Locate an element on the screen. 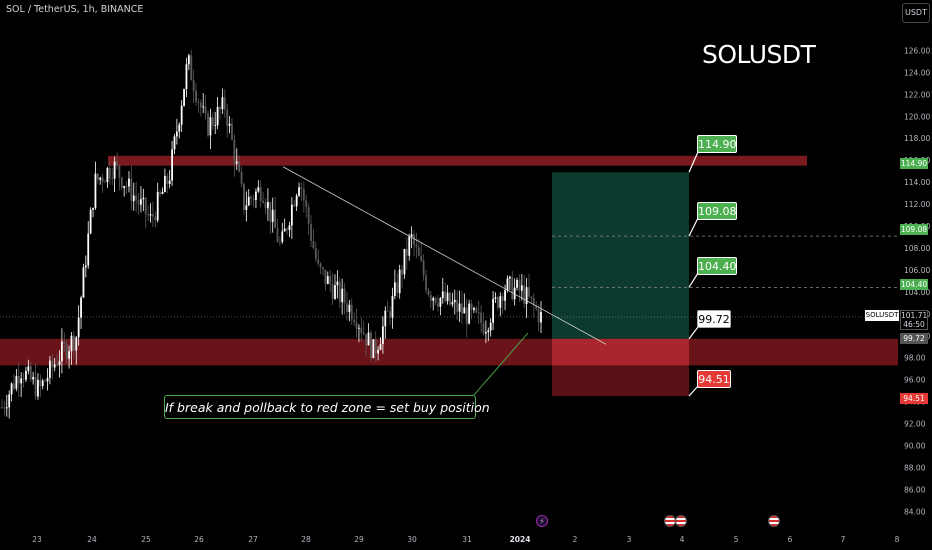  x-tick-label: 28 is located at coordinates (306, 539).